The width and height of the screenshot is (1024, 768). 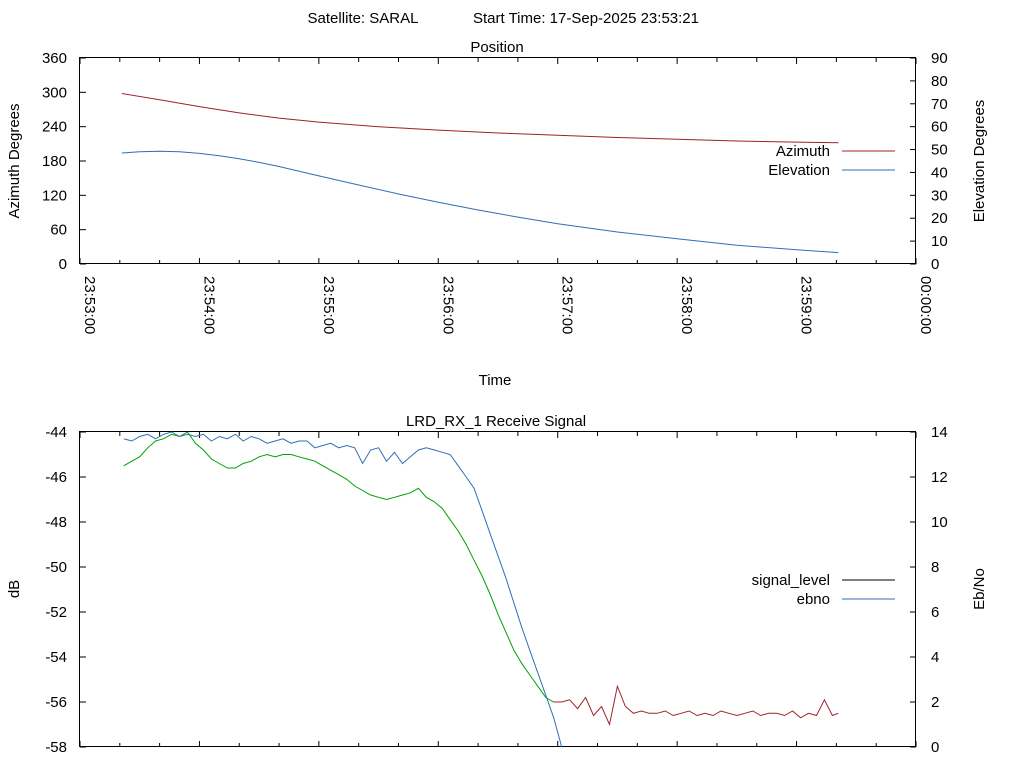 I want to click on y2-tick-label: 50, so click(x=939, y=150).